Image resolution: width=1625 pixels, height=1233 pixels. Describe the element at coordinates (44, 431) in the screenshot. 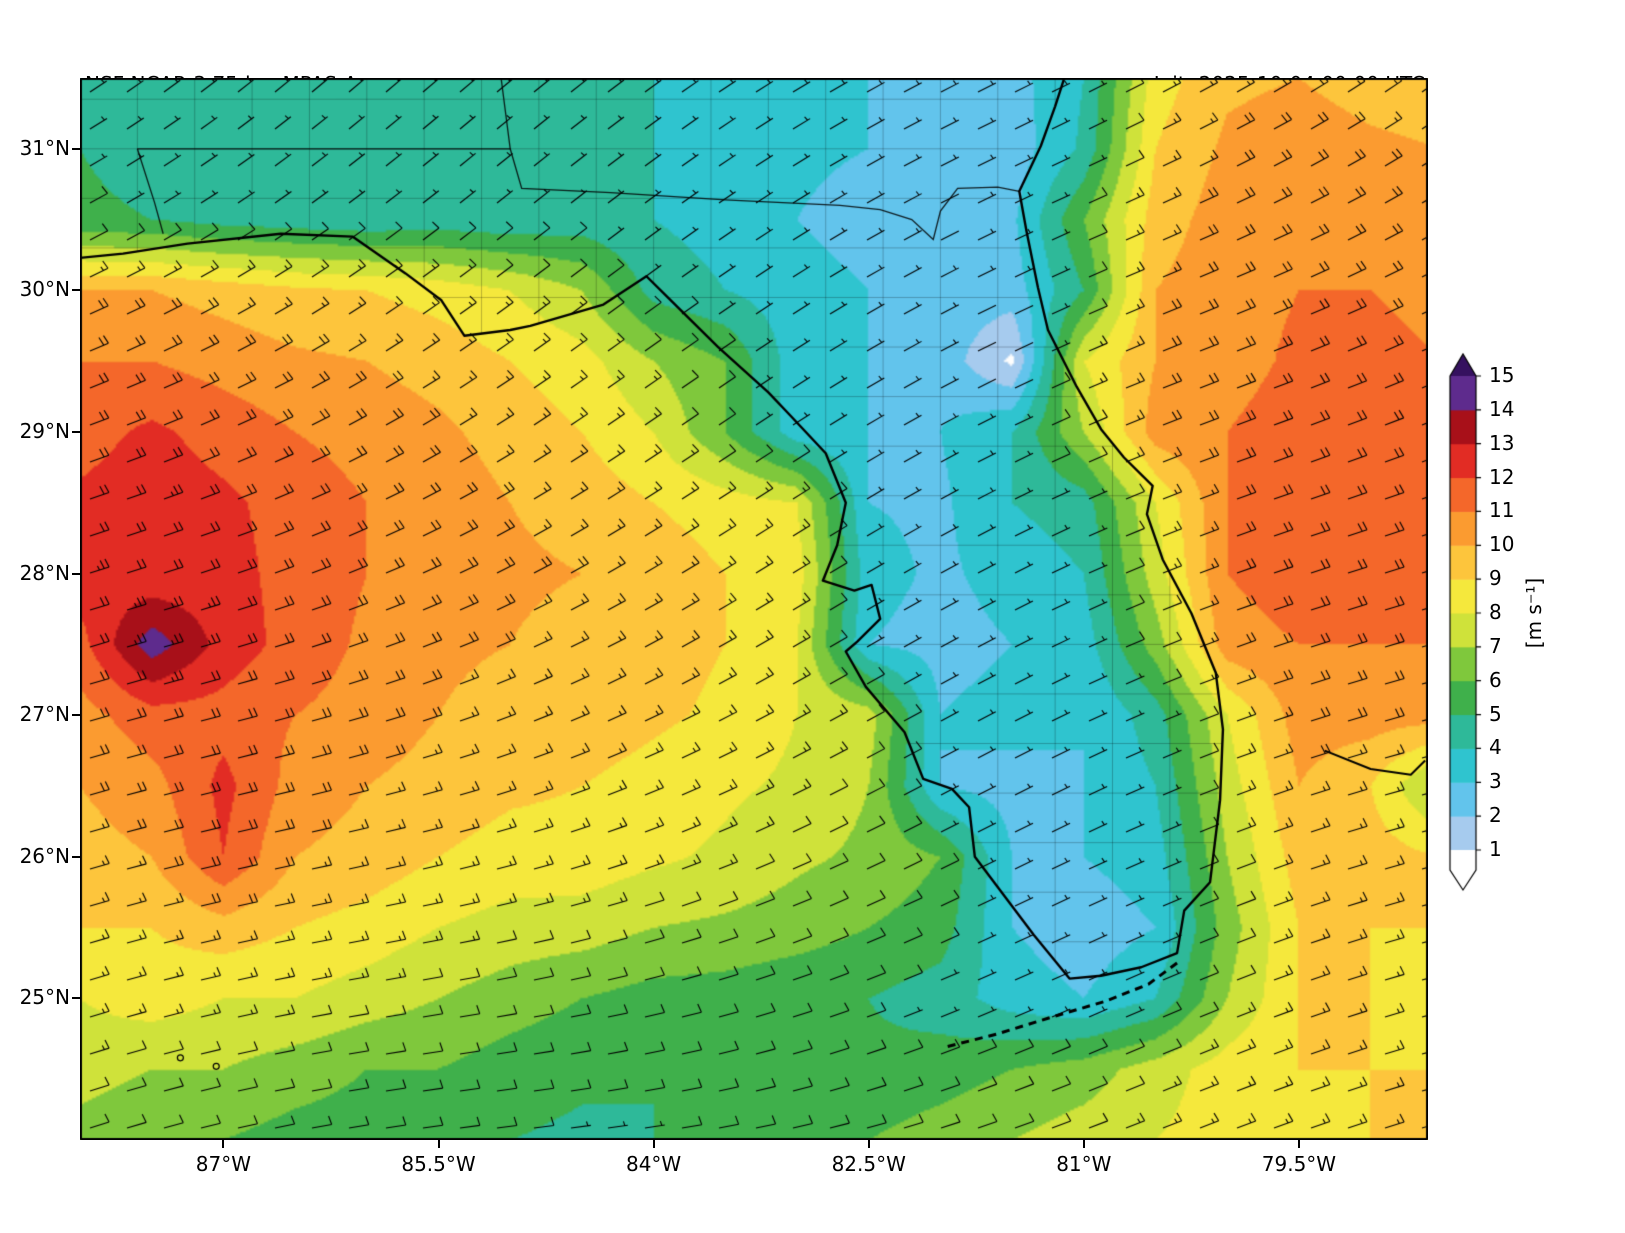

I see `lat-tick-label: 29°N` at that location.